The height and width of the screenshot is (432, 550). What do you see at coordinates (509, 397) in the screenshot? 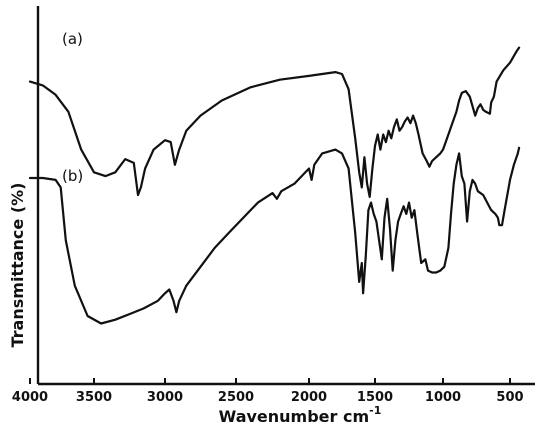
I see `x-tick-label: 500` at bounding box center [509, 397].